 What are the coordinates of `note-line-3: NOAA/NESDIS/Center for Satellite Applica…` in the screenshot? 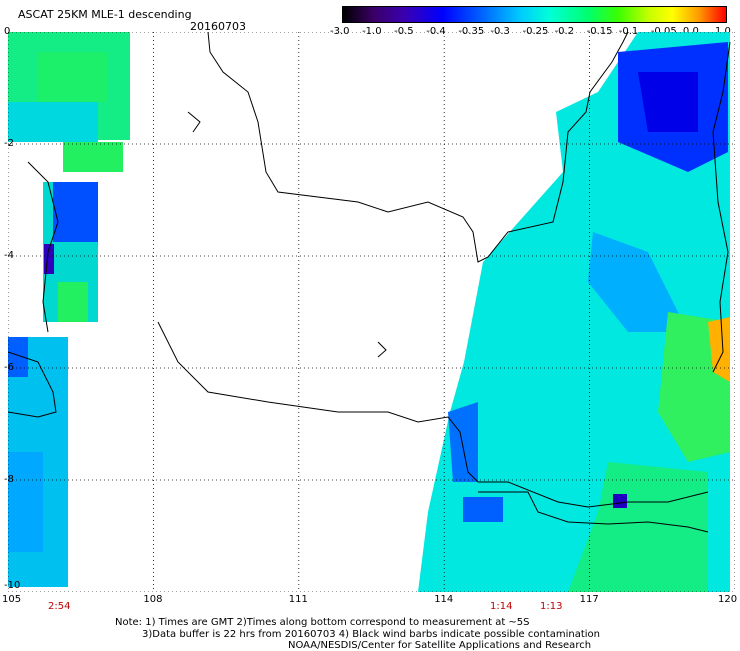 It's located at (440, 645).